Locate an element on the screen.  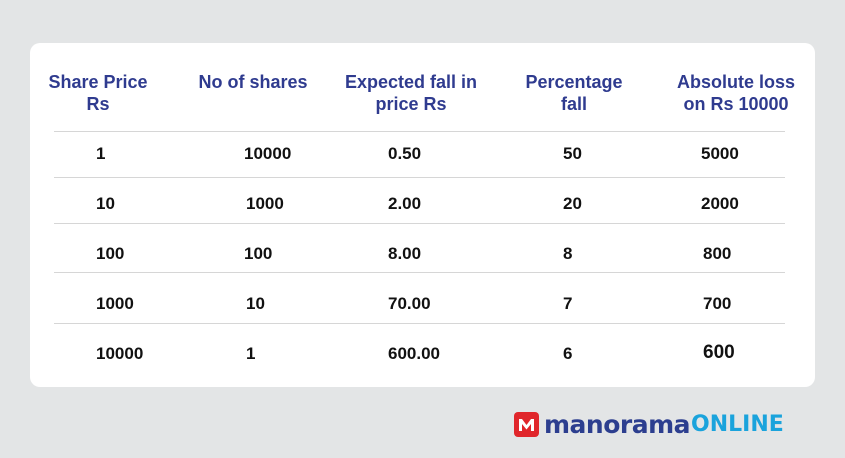
header-expected-fall: Expected fall in price Rs is located at coordinates (411, 93).